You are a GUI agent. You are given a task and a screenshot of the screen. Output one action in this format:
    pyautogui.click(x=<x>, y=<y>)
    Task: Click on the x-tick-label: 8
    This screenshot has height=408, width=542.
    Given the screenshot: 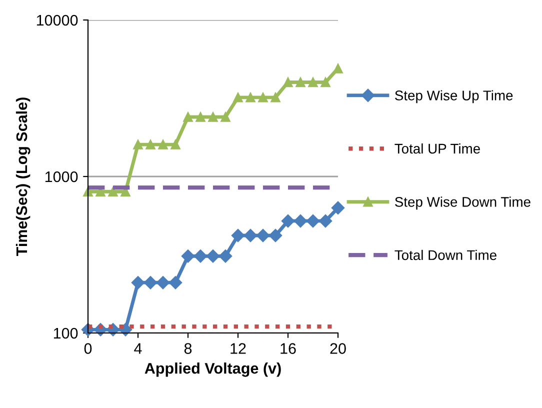 What is the action you would take?
    pyautogui.click(x=188, y=348)
    